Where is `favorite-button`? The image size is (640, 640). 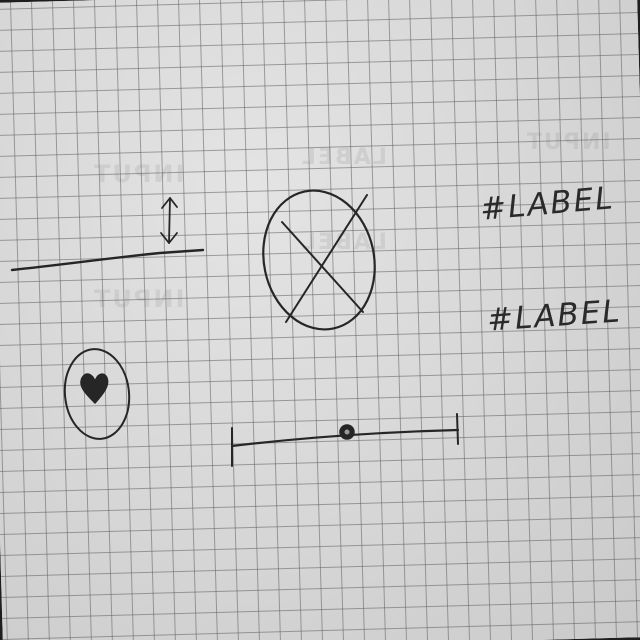 favorite-button is located at coordinates (96, 394).